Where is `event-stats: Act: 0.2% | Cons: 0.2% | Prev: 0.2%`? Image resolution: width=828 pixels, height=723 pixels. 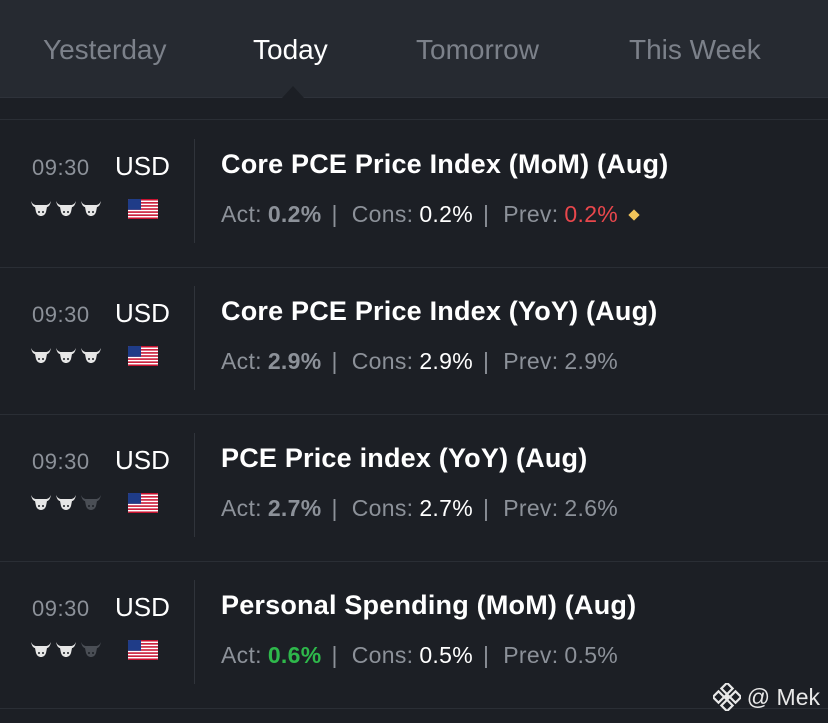 event-stats: Act: 0.2% | Cons: 0.2% | Prev: 0.2% is located at coordinates (430, 214).